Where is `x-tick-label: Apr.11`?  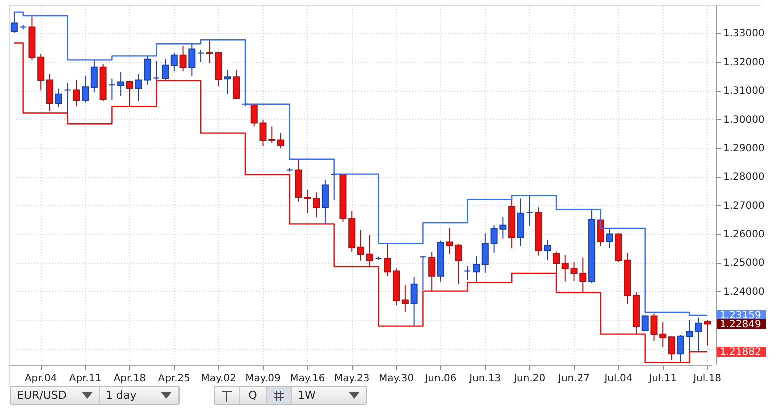 x-tick-label: Apr.11 is located at coordinates (85, 379).